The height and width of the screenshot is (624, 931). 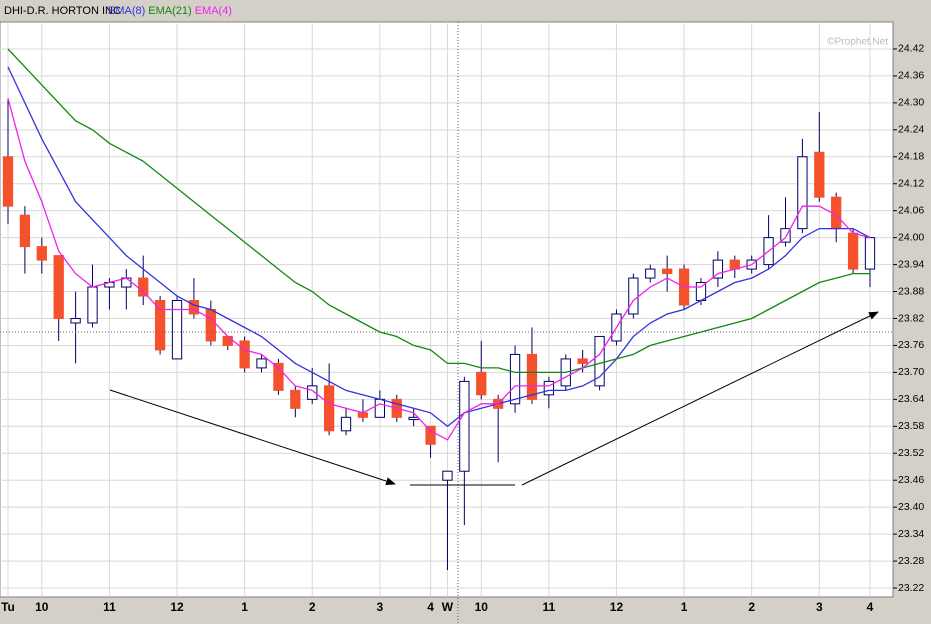 I want to click on y-tick-label: 23.22, so click(x=911, y=588).